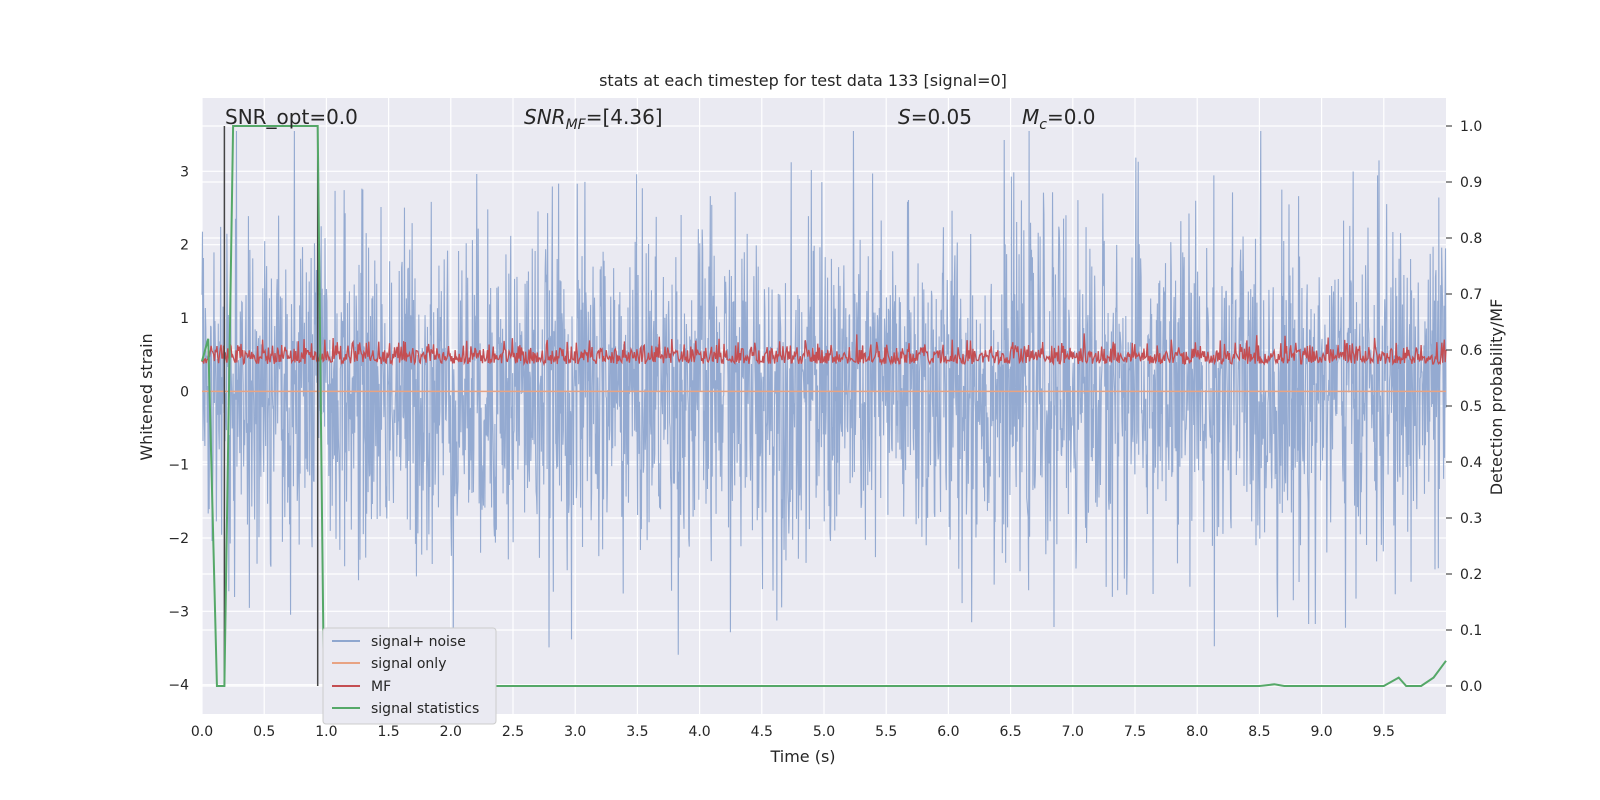  I want to click on x-tick-label: 9.0, so click(1321, 732).